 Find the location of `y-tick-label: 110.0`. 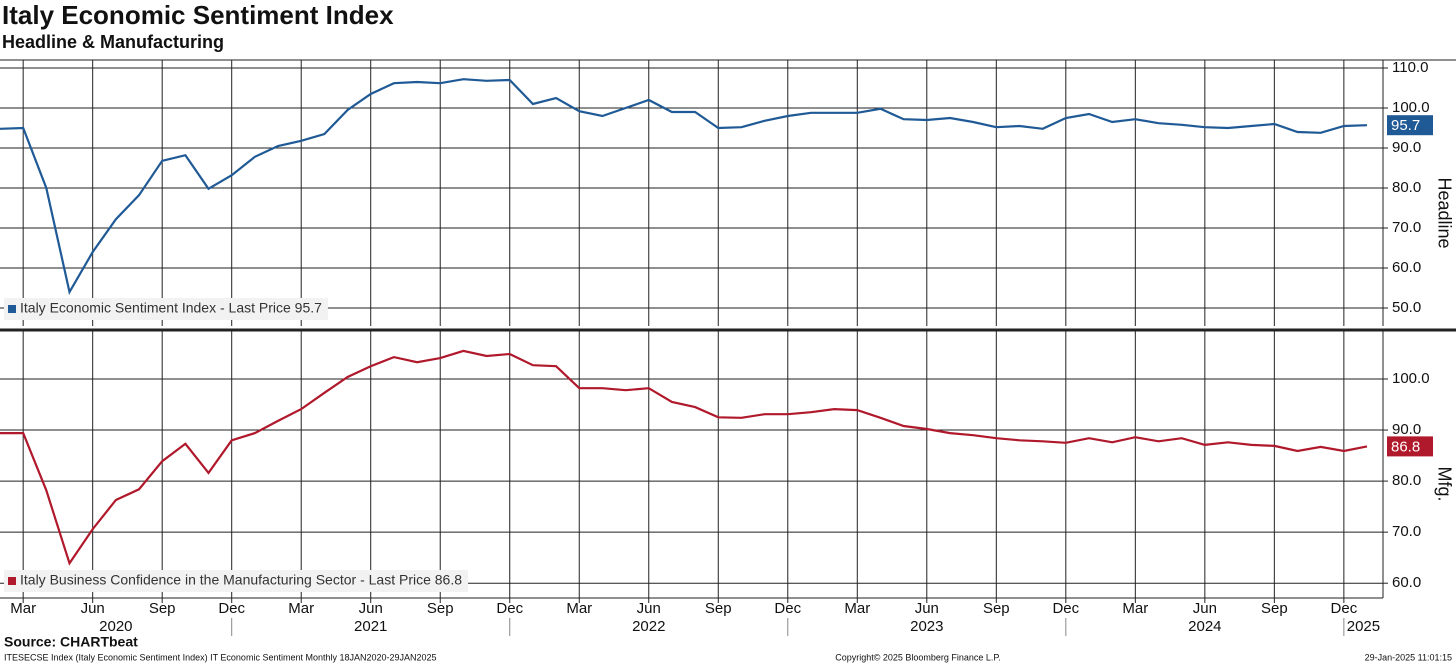

y-tick-label: 110.0 is located at coordinates (1410, 67).